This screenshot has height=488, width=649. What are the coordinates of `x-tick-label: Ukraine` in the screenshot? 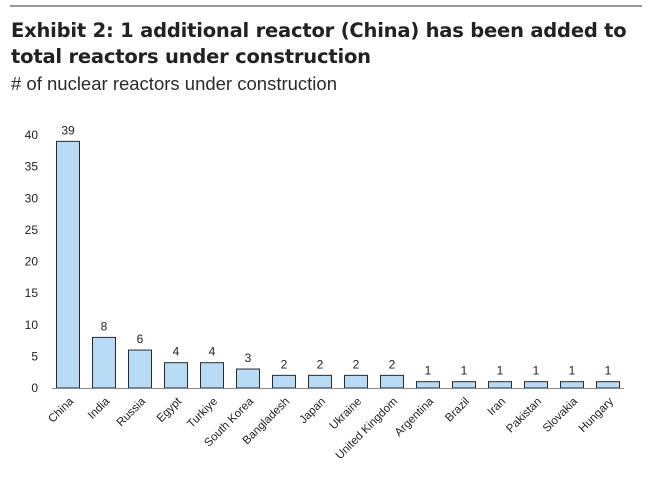 It's located at (346, 414).